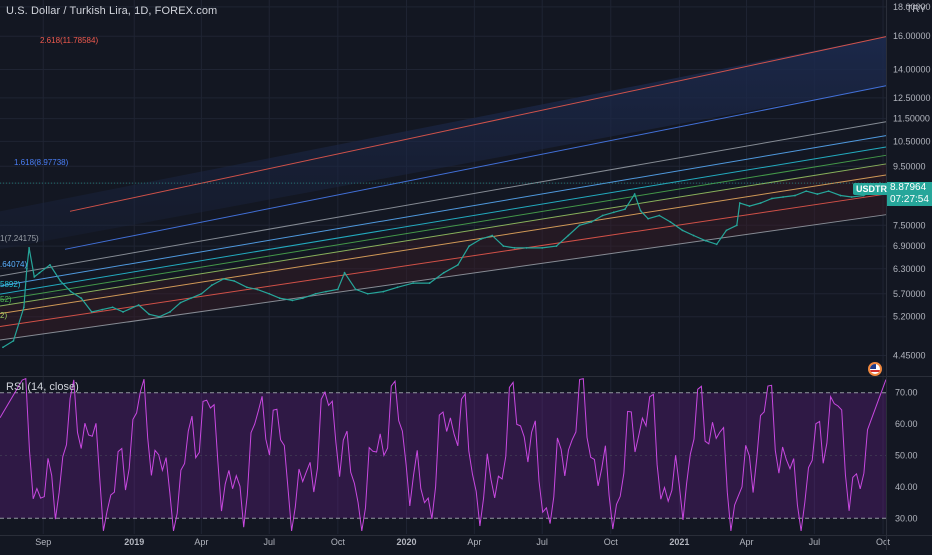  What do you see at coordinates (906, 487) in the screenshot?
I see `rsi-y-tick-label: 40.00` at bounding box center [906, 487].